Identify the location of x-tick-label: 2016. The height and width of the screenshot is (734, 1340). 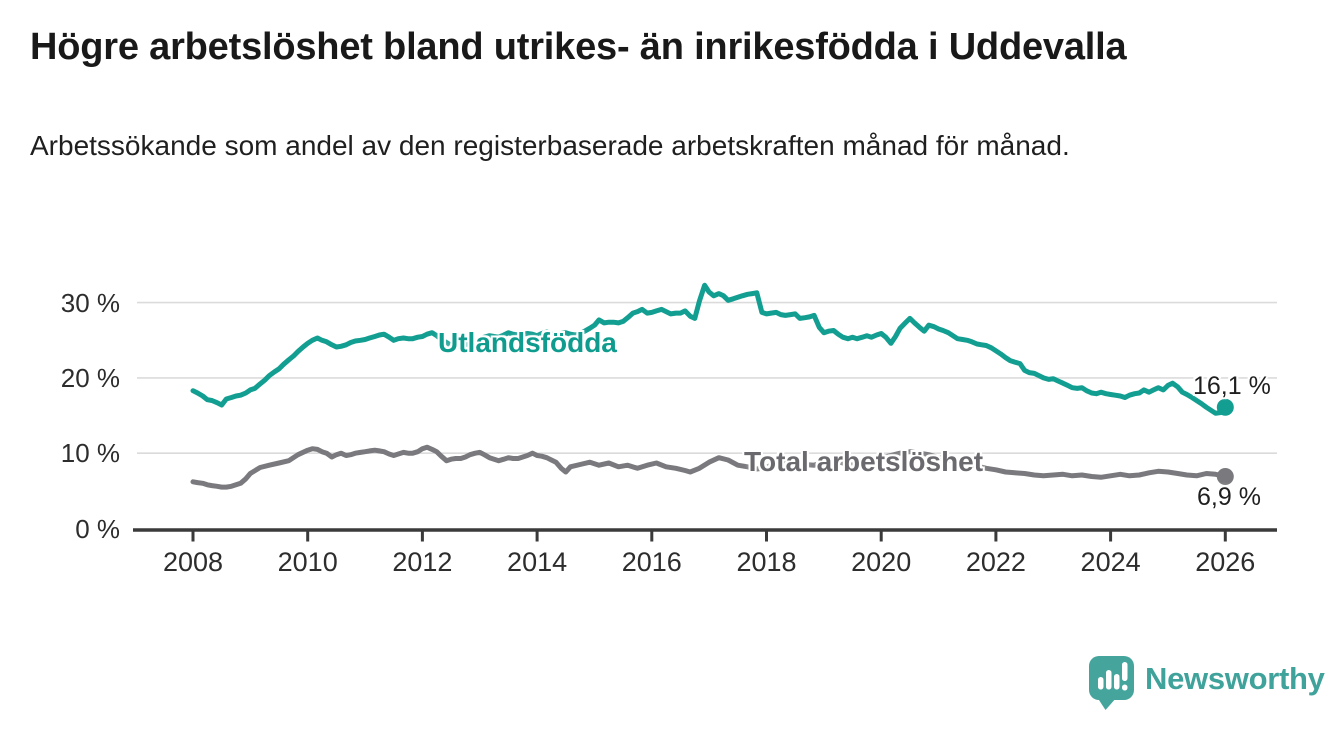
(651, 562).